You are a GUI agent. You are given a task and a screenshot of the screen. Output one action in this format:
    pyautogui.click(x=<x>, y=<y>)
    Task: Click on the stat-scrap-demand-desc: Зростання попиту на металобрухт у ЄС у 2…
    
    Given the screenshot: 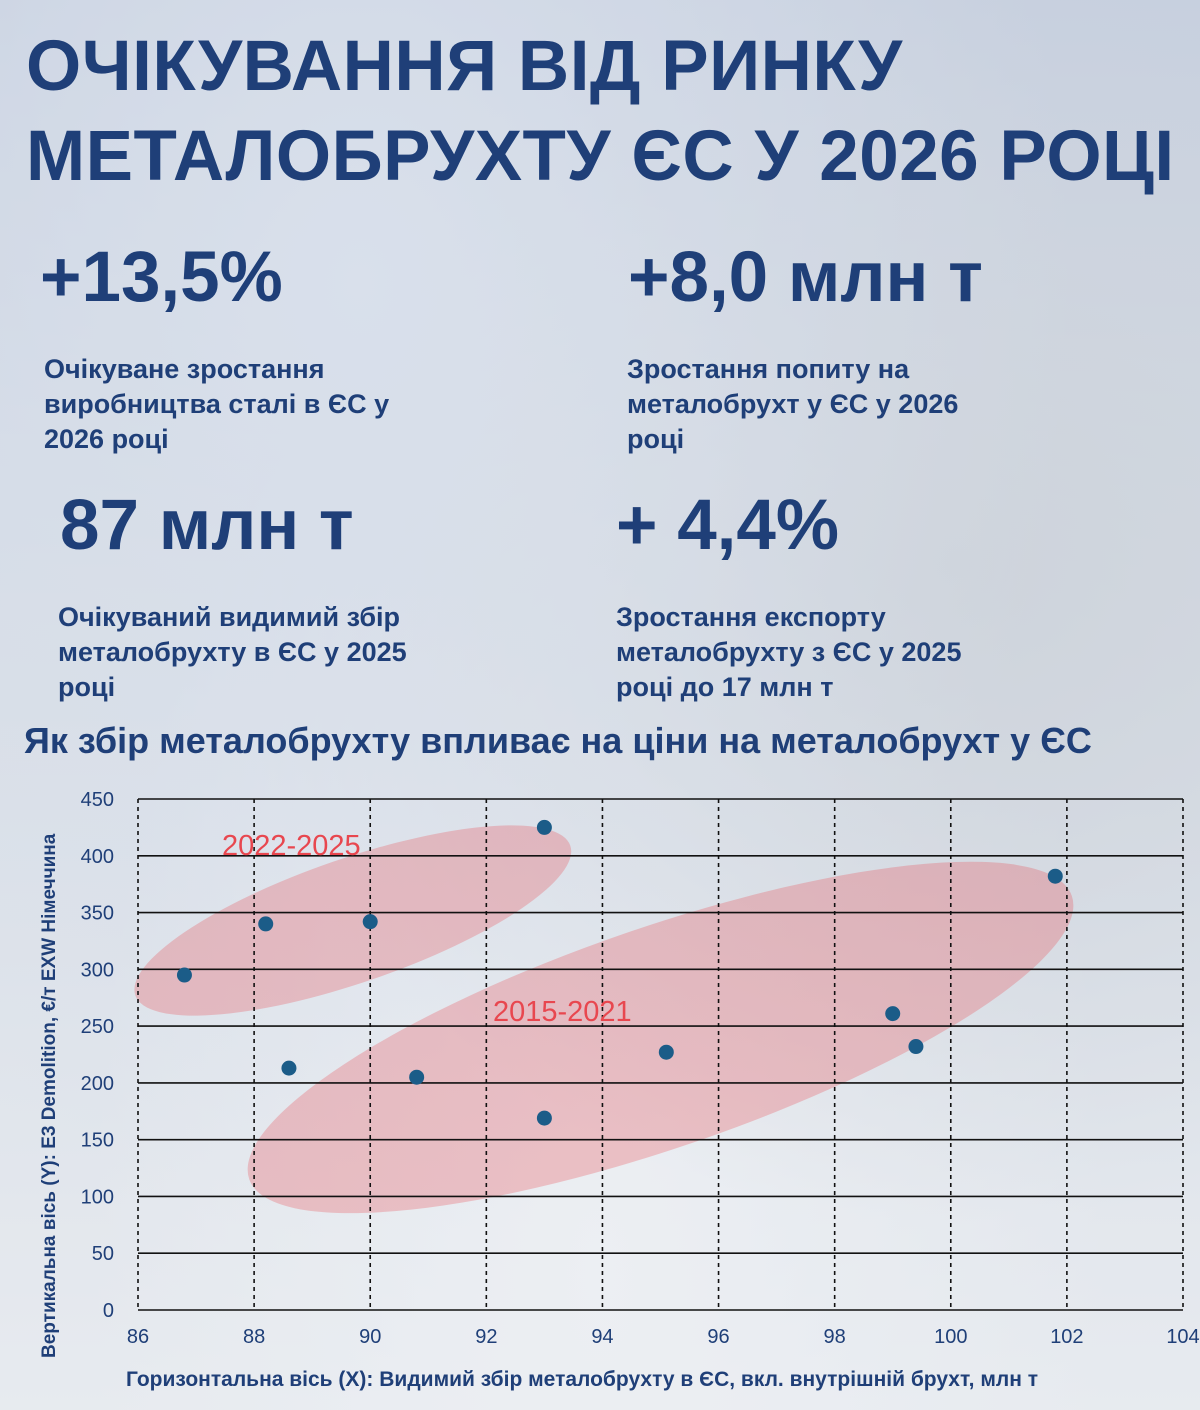 What is the action you would take?
    pyautogui.click(x=793, y=404)
    